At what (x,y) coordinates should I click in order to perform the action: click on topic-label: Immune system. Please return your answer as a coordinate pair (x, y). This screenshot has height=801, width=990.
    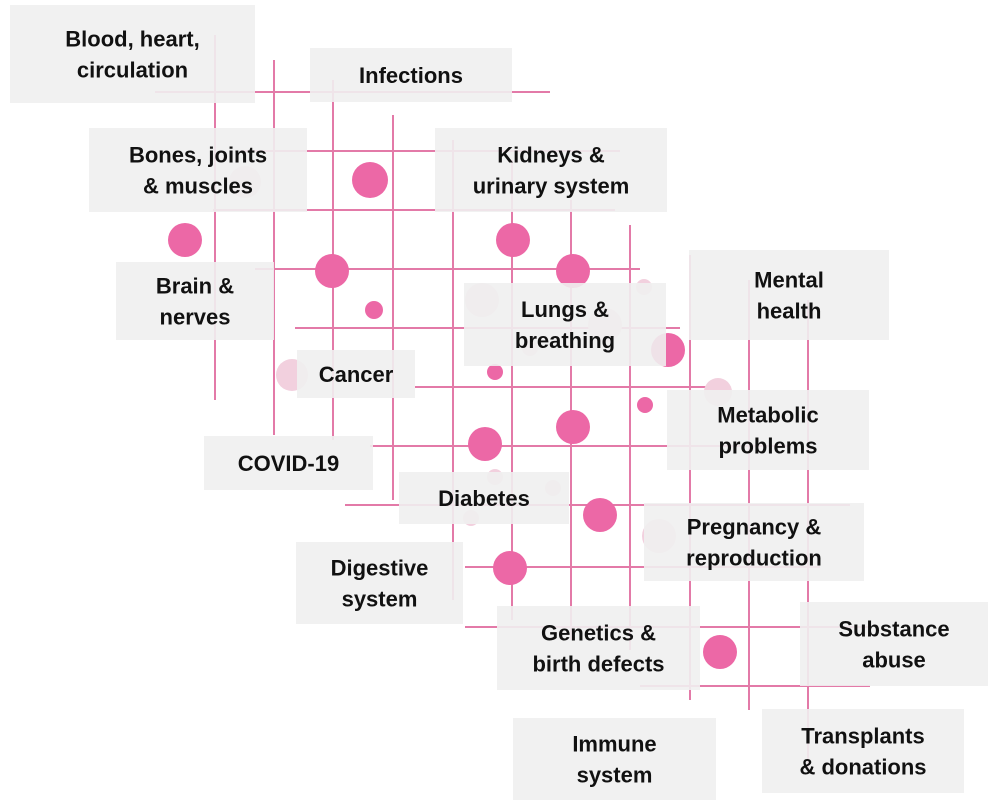
    Looking at the image, I should click on (614, 760).